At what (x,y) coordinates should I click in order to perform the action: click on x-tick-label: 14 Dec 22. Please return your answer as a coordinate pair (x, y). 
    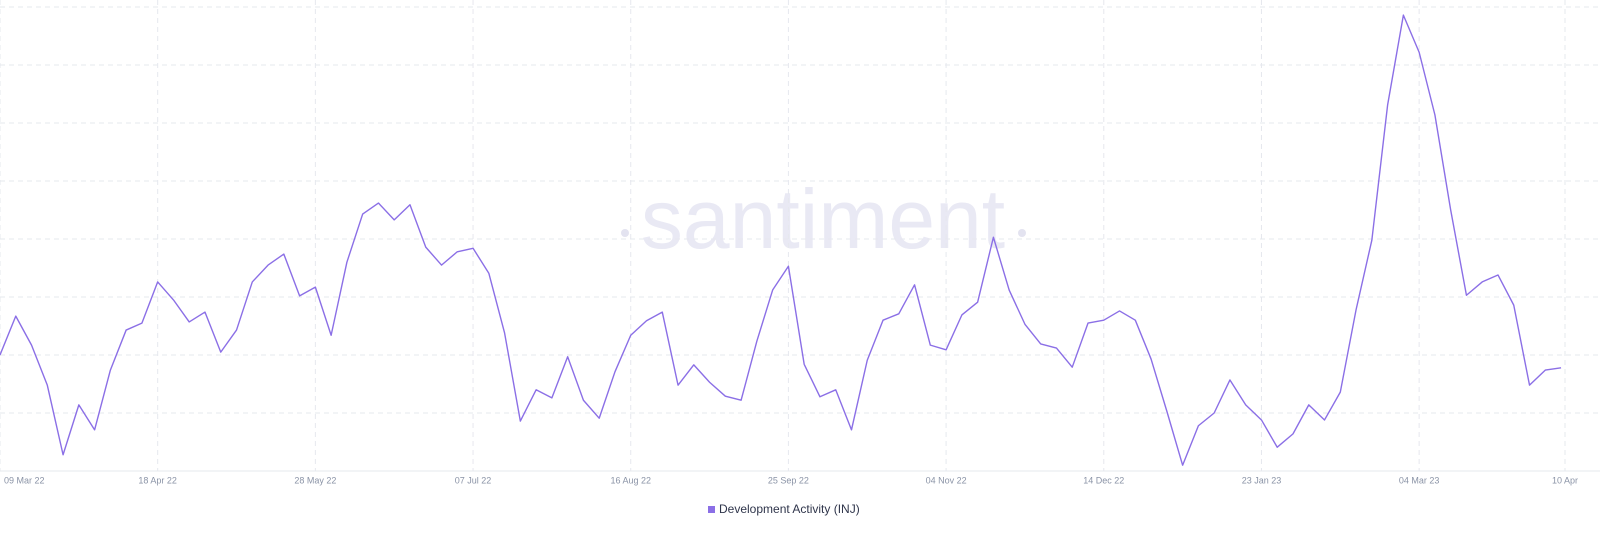
    Looking at the image, I should click on (1103, 480).